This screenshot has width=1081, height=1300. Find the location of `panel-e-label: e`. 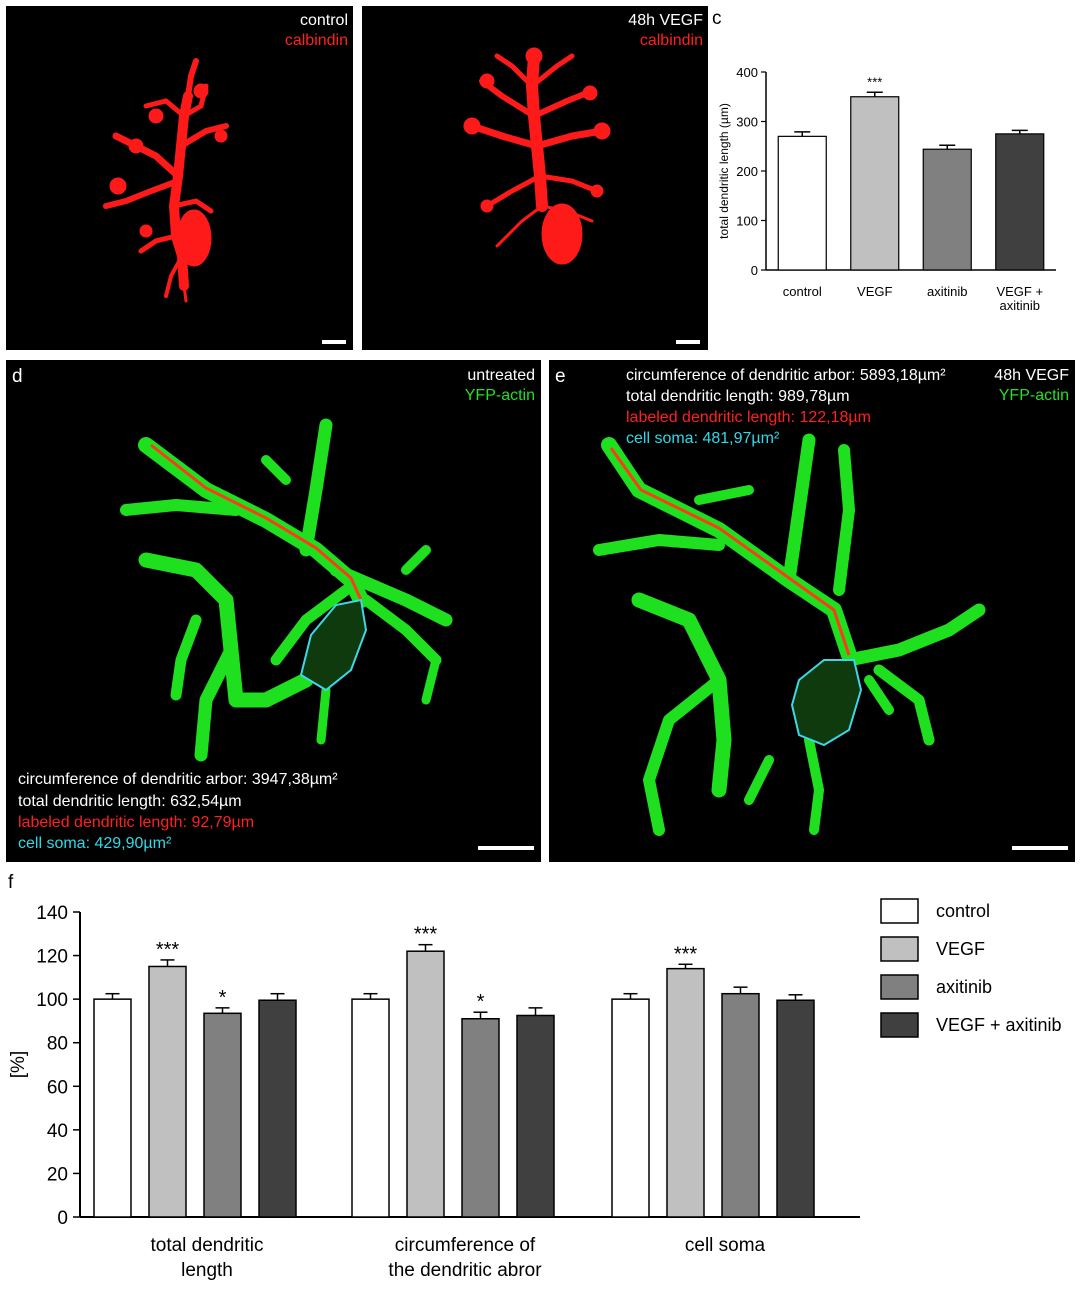

panel-e-label: e is located at coordinates (560, 376).